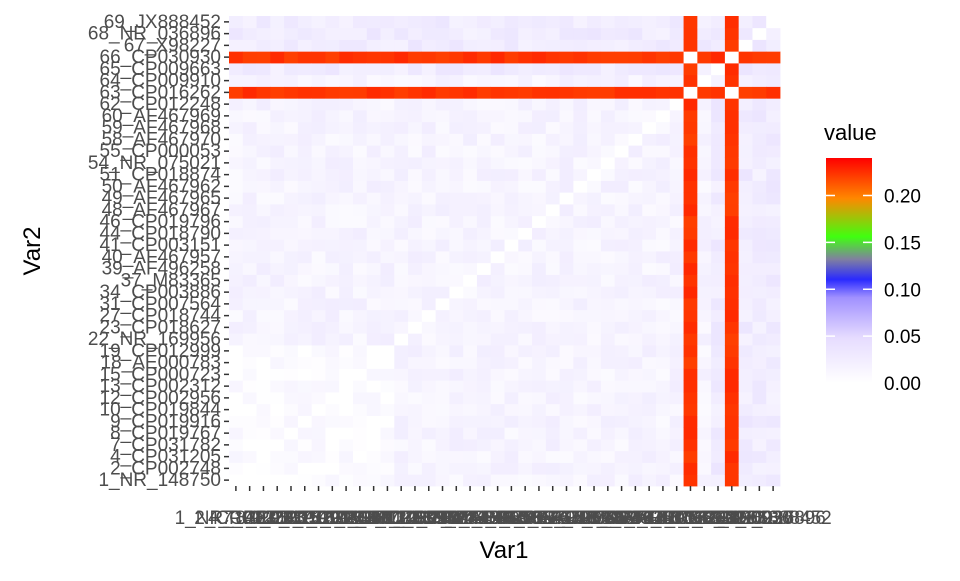 The width and height of the screenshot is (960, 581). What do you see at coordinates (849, 270) in the screenshot?
I see `legend-colorbar` at bounding box center [849, 270].